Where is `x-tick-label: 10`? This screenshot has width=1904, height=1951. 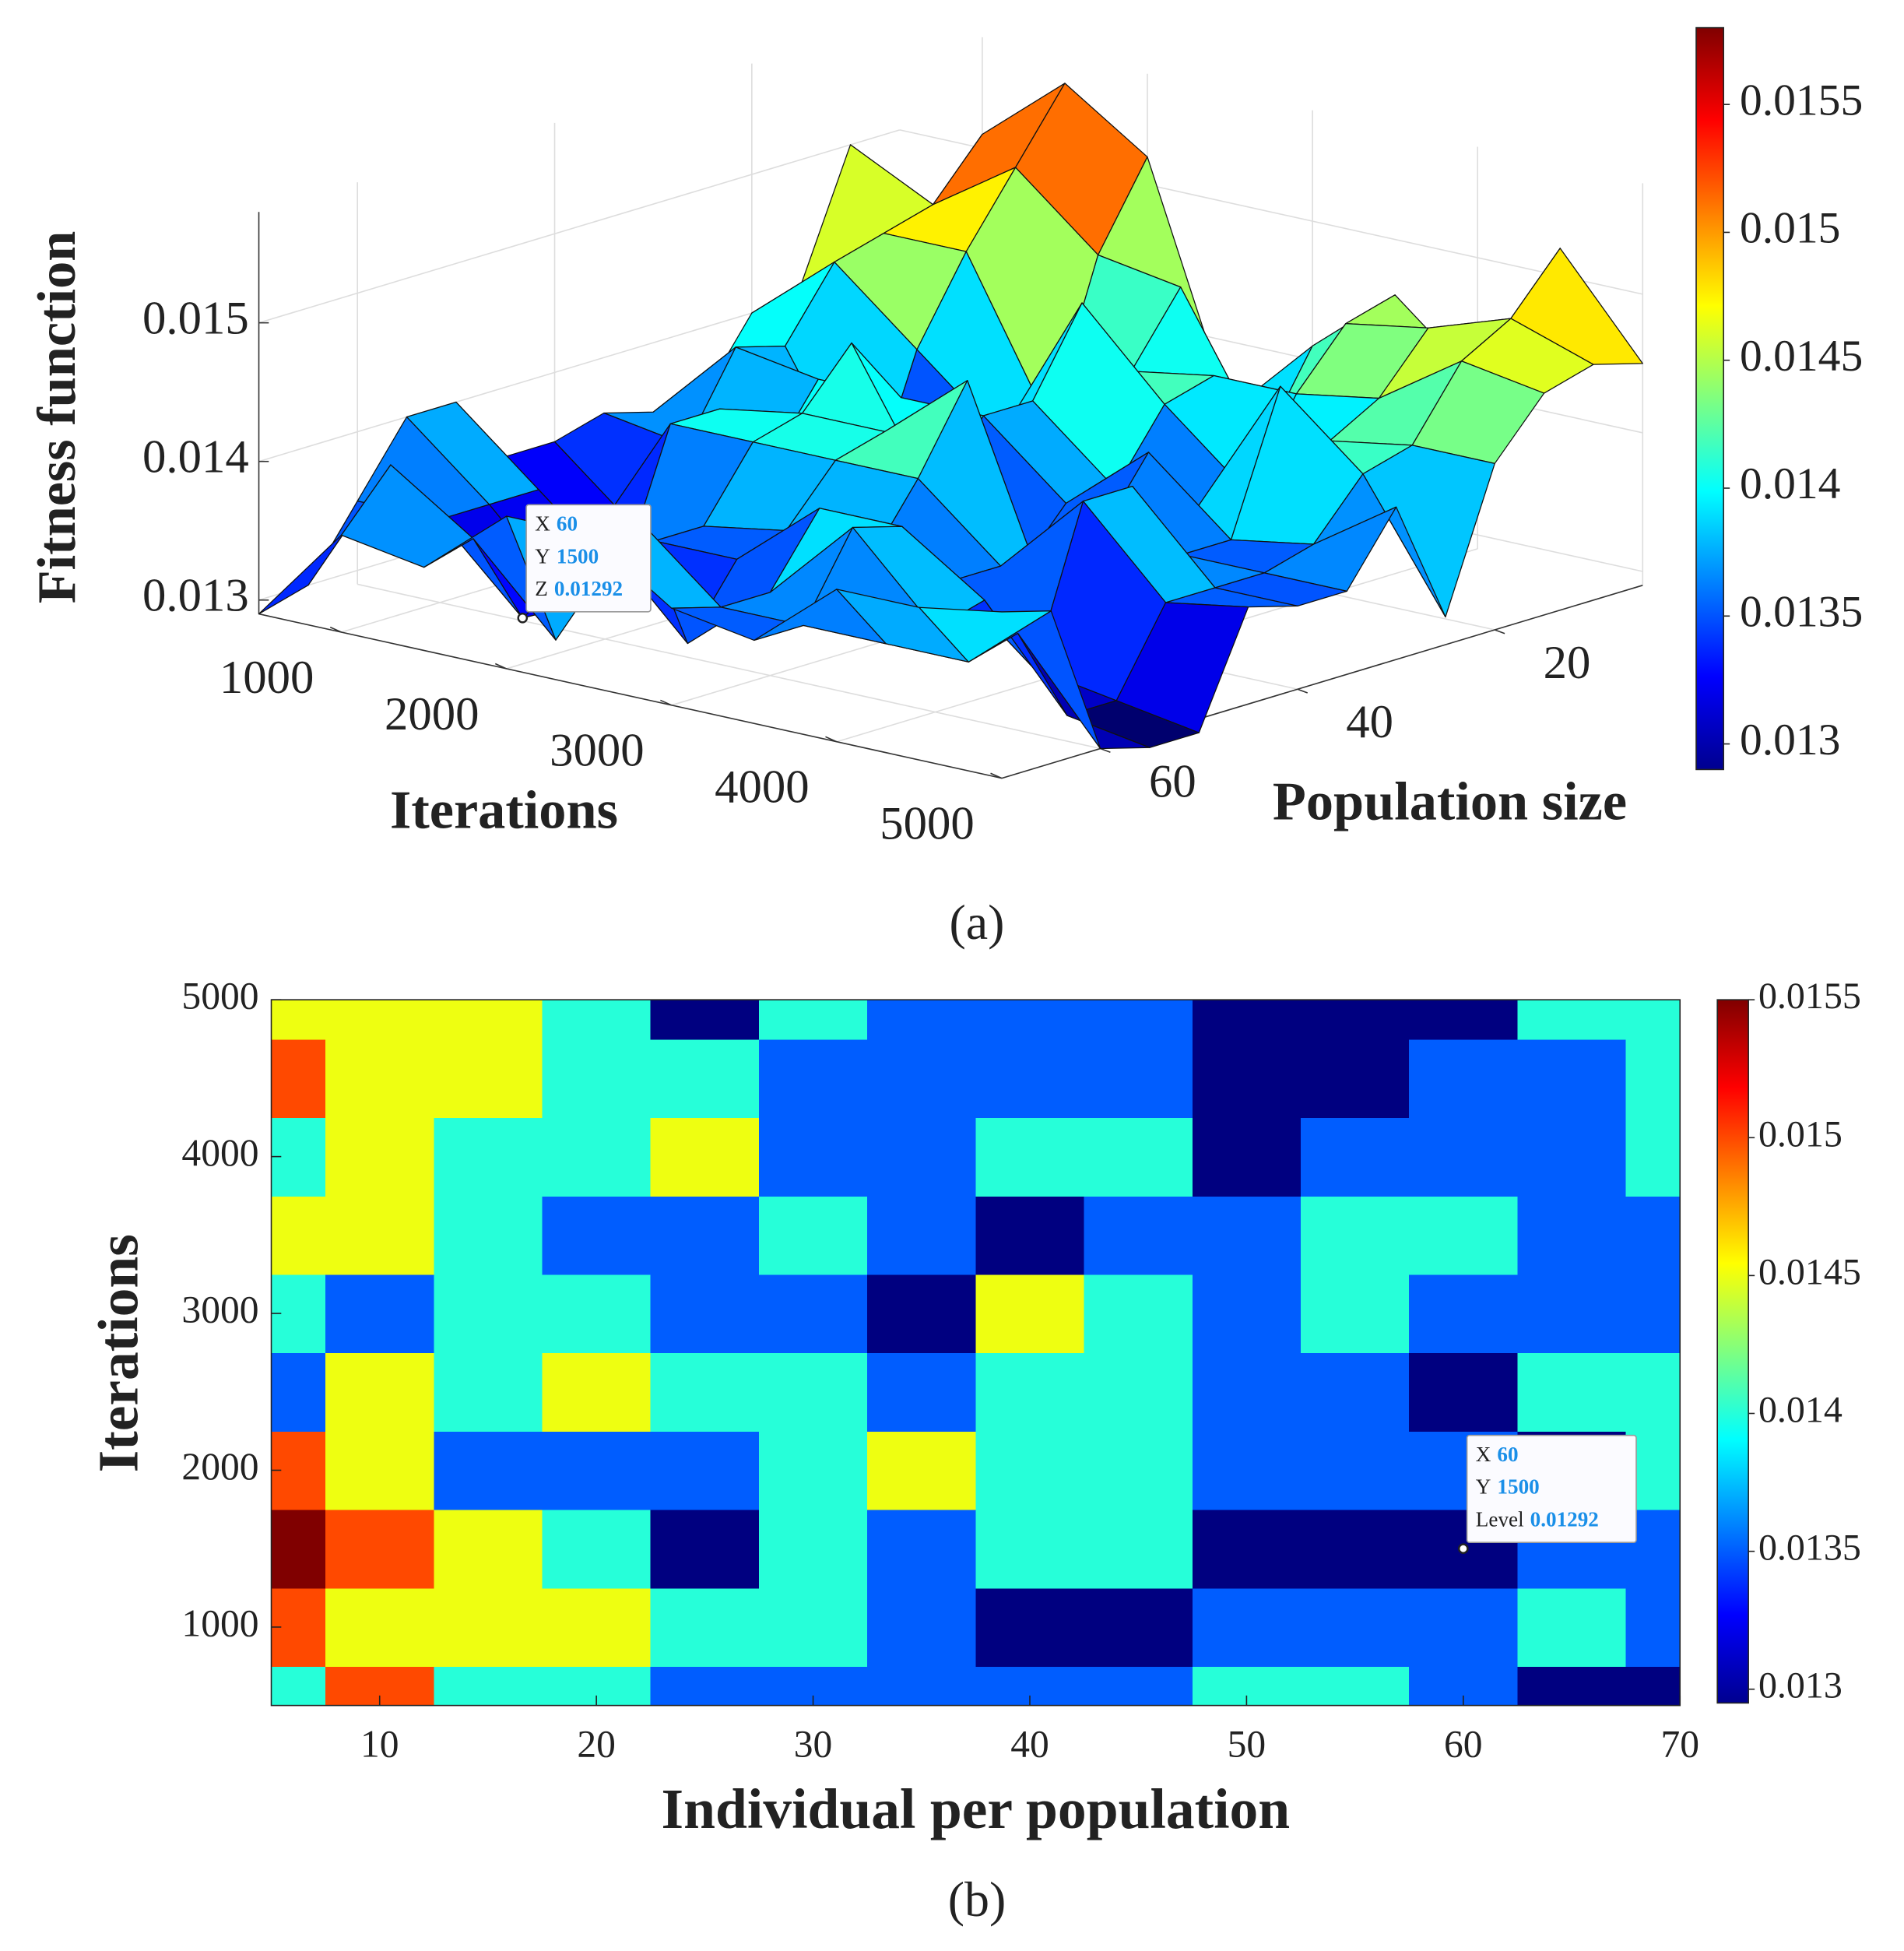
x-tick-label: 10 is located at coordinates (380, 1743).